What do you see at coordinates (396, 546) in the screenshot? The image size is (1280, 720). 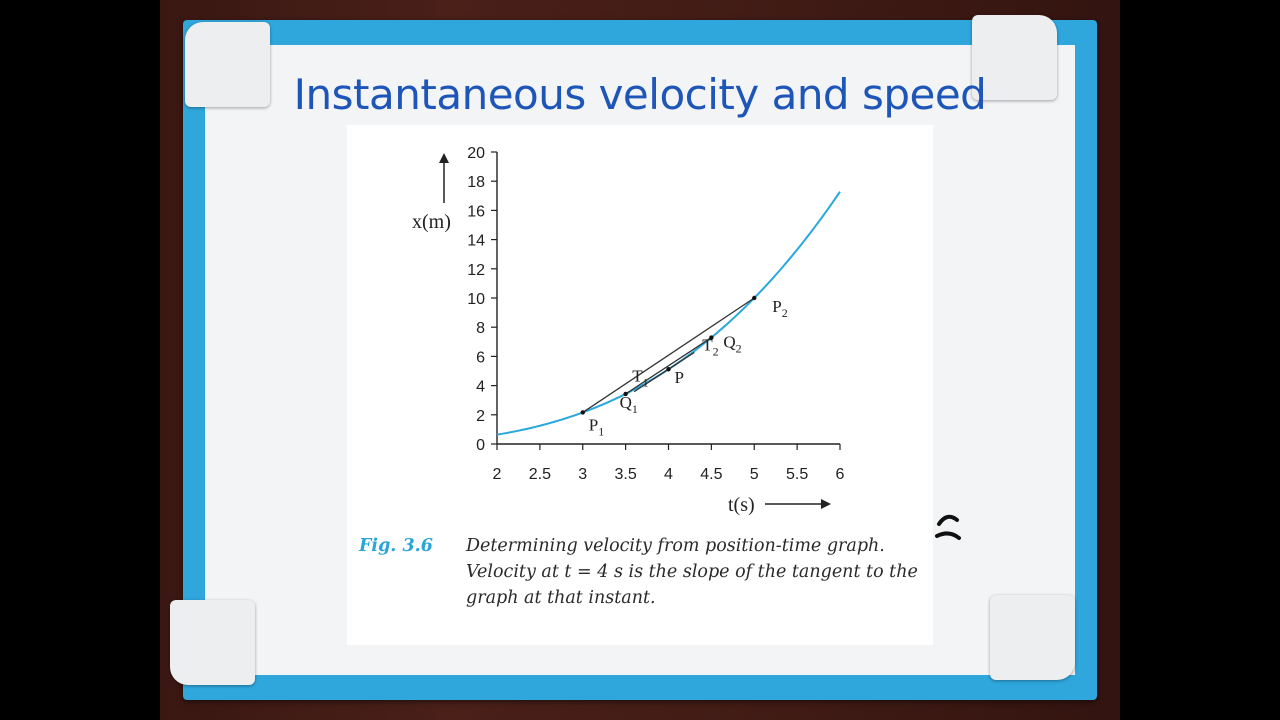 I see `figure-number: Fig. 3.6` at bounding box center [396, 546].